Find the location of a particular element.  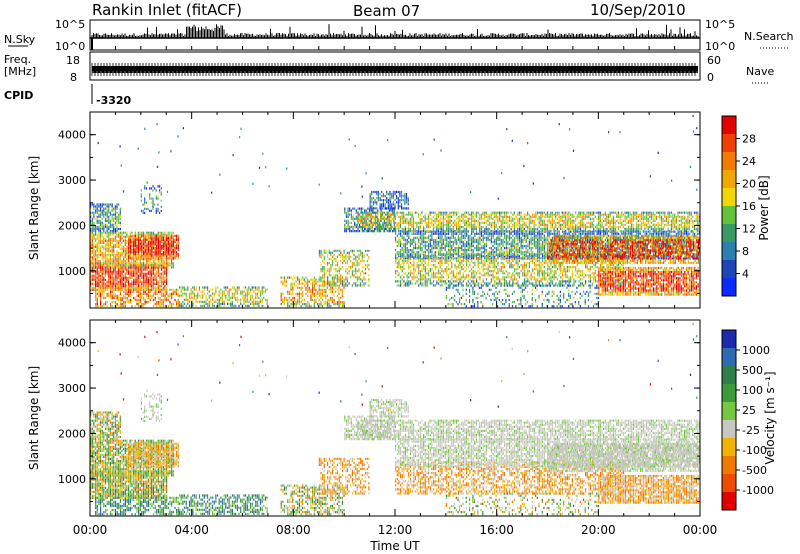

power-cbar-label-5: 24 is located at coordinates (749, 161).